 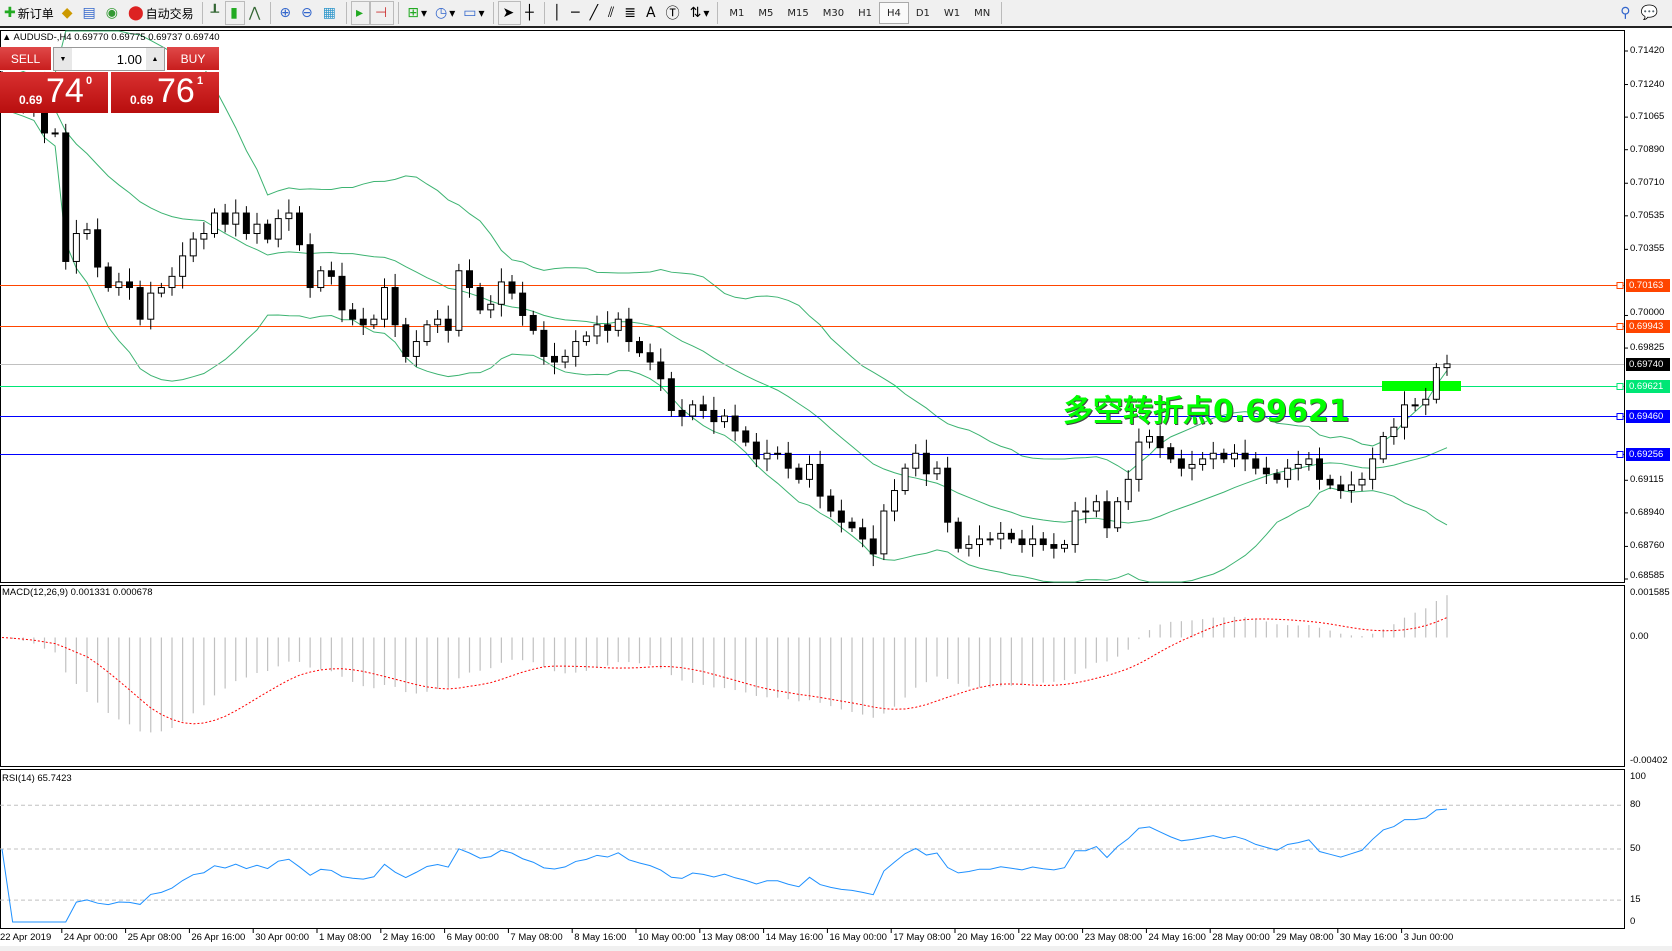 I want to click on time-axis-label: 17 May 08:00, so click(x=922, y=937).